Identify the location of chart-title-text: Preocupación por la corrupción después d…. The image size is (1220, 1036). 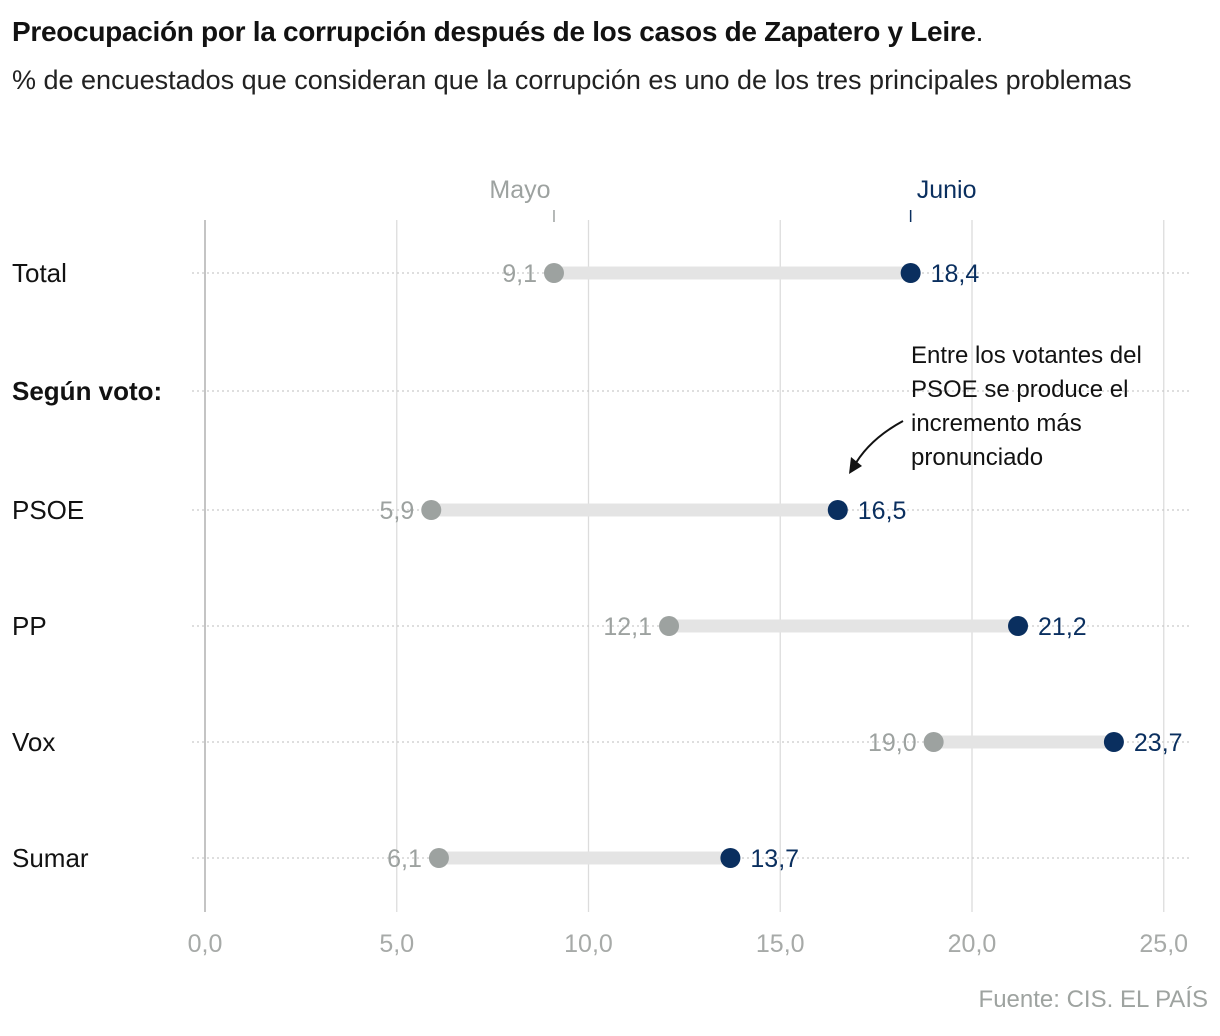
(494, 31).